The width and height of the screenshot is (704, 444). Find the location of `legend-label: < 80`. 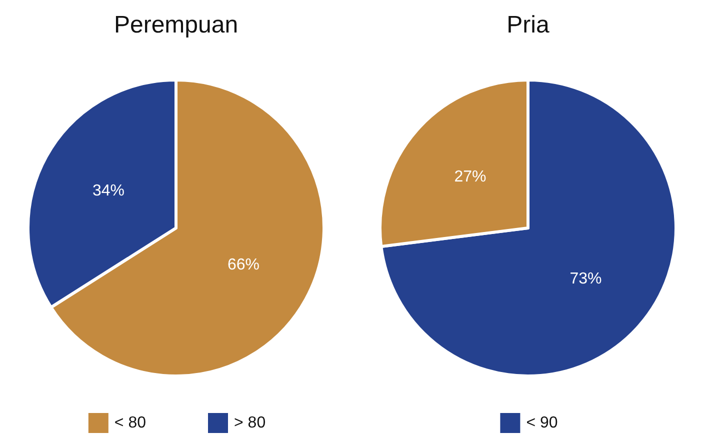

legend-label: < 80 is located at coordinates (130, 423).